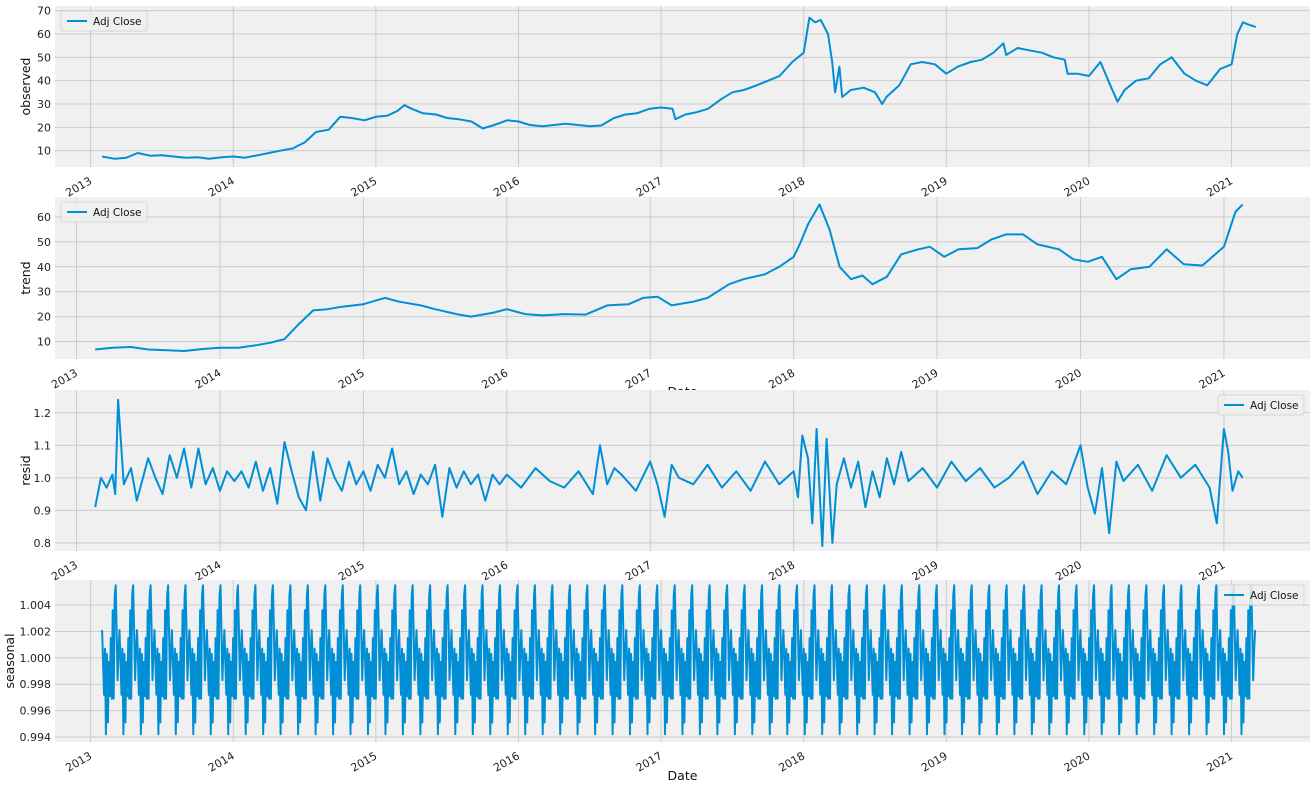  I want to click on y-axis-label: seasonal, so click(9, 660).